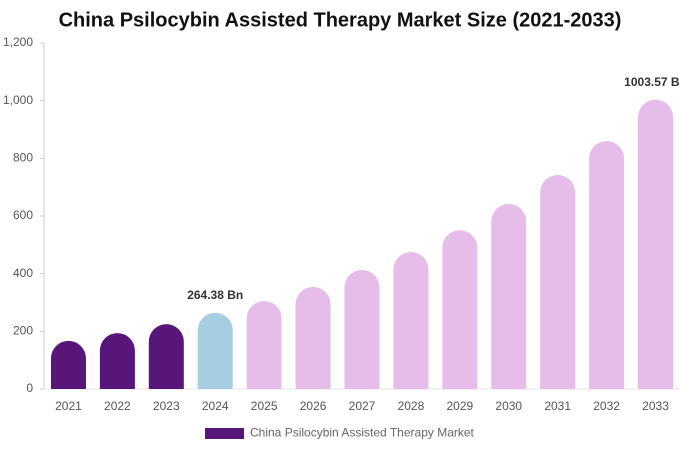 This screenshot has height=450, width=680. I want to click on x-tick-label: 2026, so click(313, 406).